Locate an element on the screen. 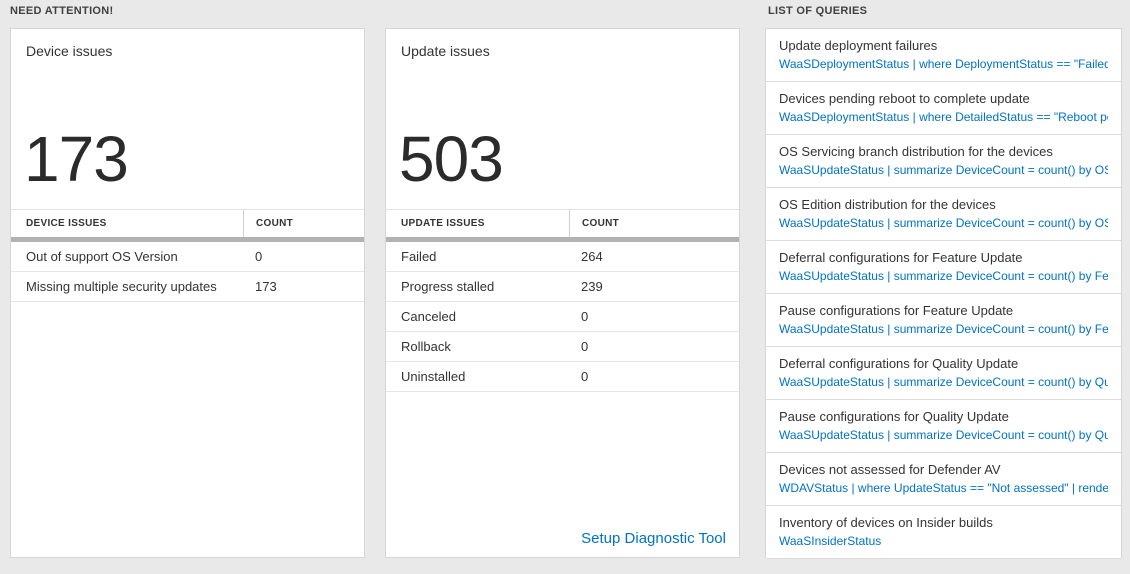 The width and height of the screenshot is (1130, 574). table-row: Out of support OS Version 0 is located at coordinates (187, 257).